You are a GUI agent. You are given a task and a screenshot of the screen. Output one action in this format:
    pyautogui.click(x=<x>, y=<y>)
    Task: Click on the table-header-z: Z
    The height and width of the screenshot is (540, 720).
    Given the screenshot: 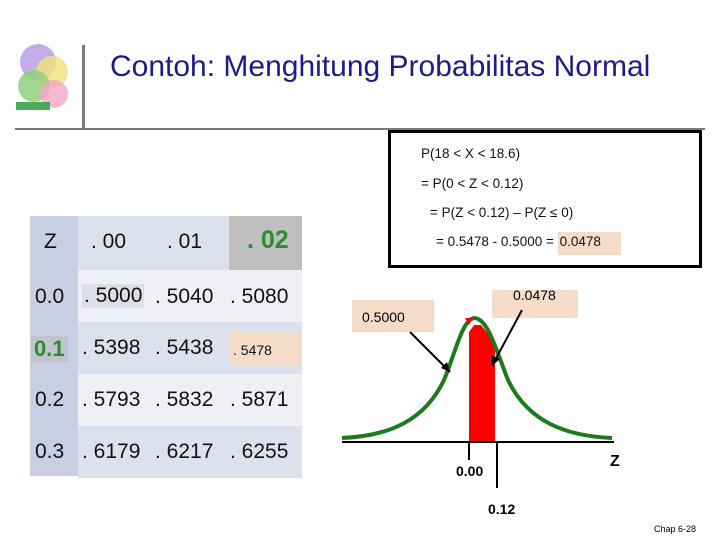 What is the action you would take?
    pyautogui.click(x=50, y=241)
    